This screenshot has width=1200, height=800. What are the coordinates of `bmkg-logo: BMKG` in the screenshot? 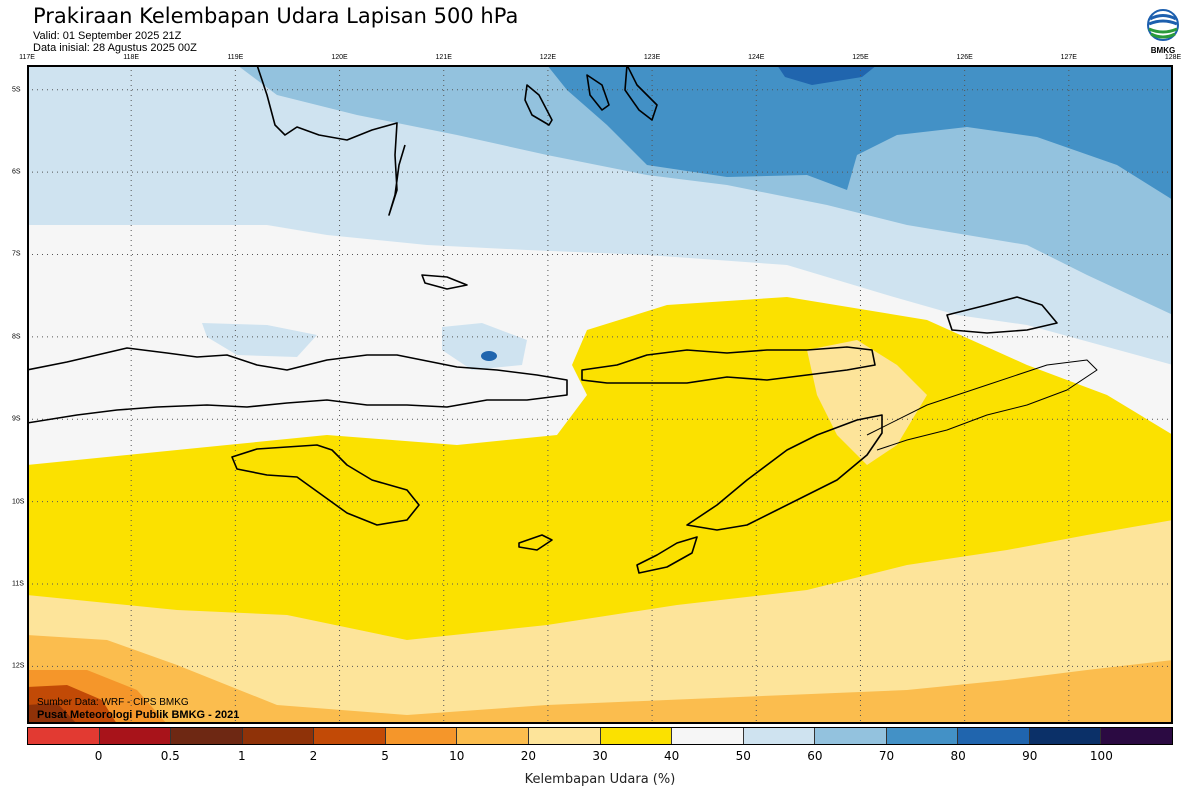 It's located at (1163, 32).